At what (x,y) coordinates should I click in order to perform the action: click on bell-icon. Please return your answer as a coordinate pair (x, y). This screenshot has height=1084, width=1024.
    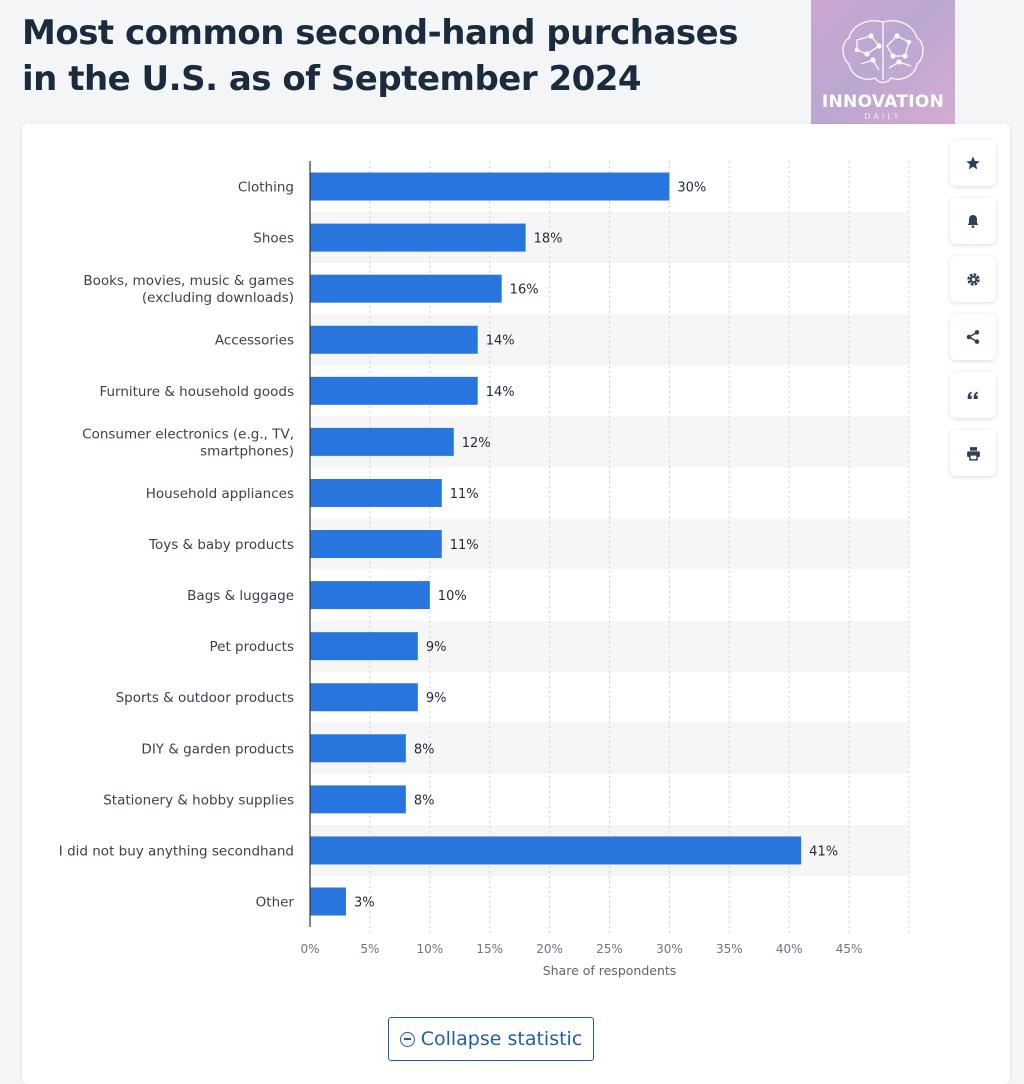
    Looking at the image, I should click on (973, 221).